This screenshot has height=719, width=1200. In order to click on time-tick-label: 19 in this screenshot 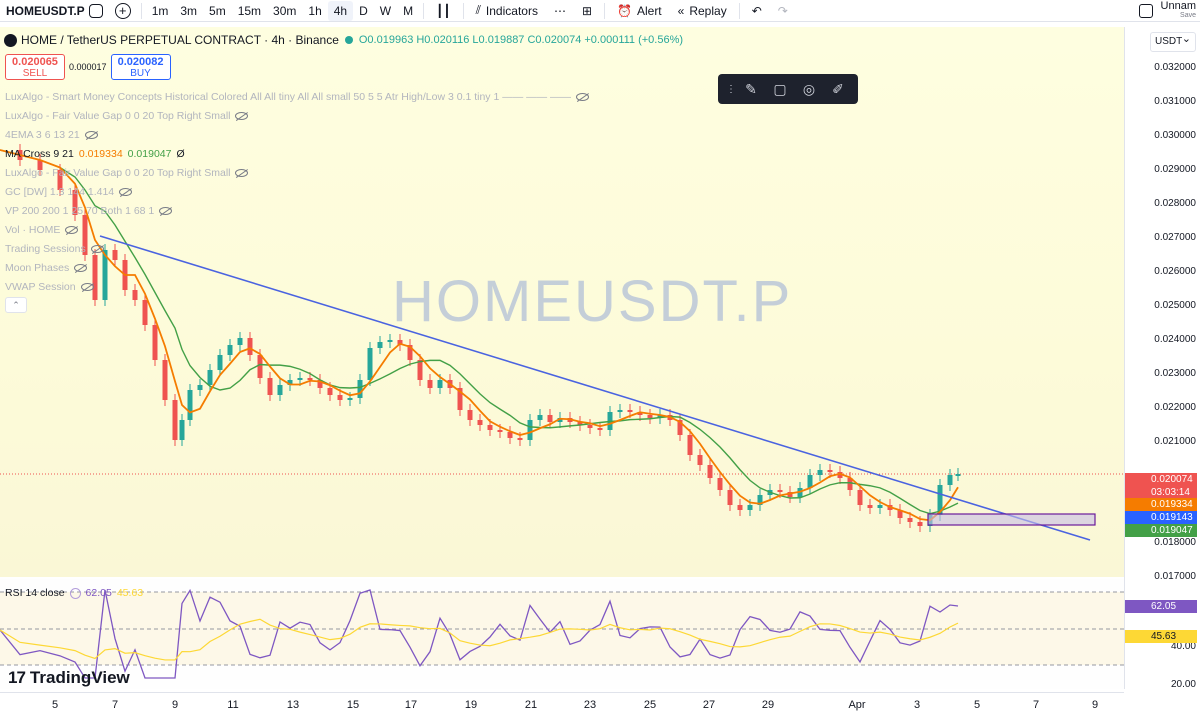, I will do `click(471, 705)`.